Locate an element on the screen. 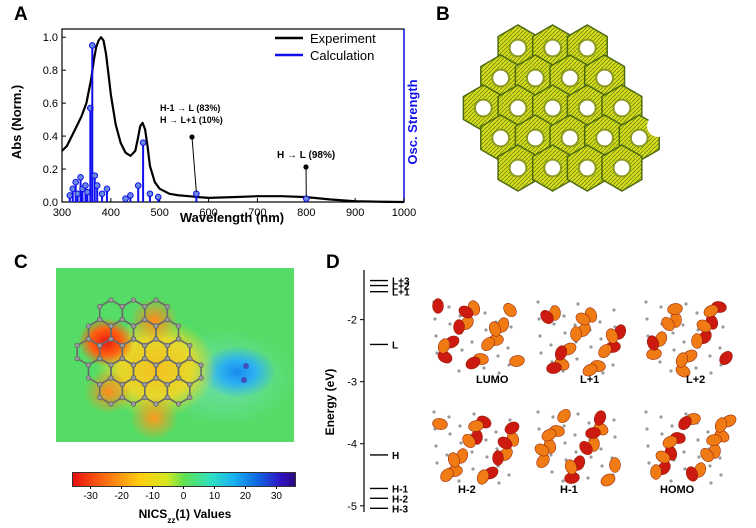 The width and height of the screenshot is (756, 528). annotation-arrow is located at coordinates (194, 164).